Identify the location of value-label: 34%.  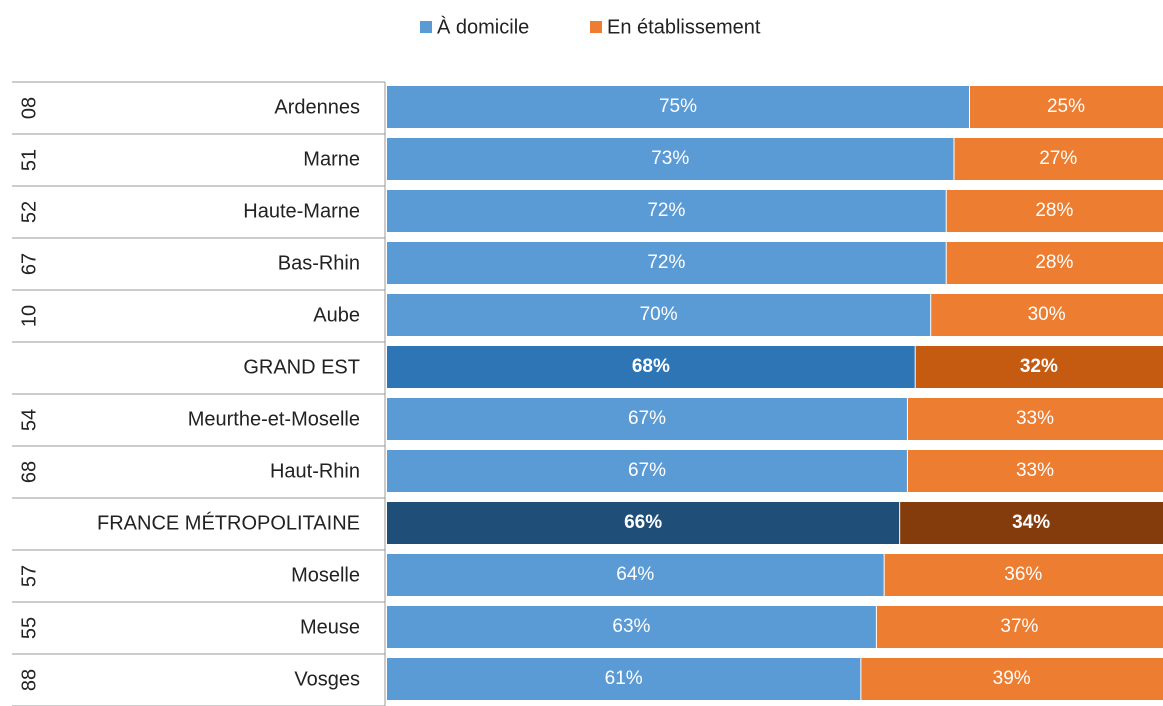
(1031, 522).